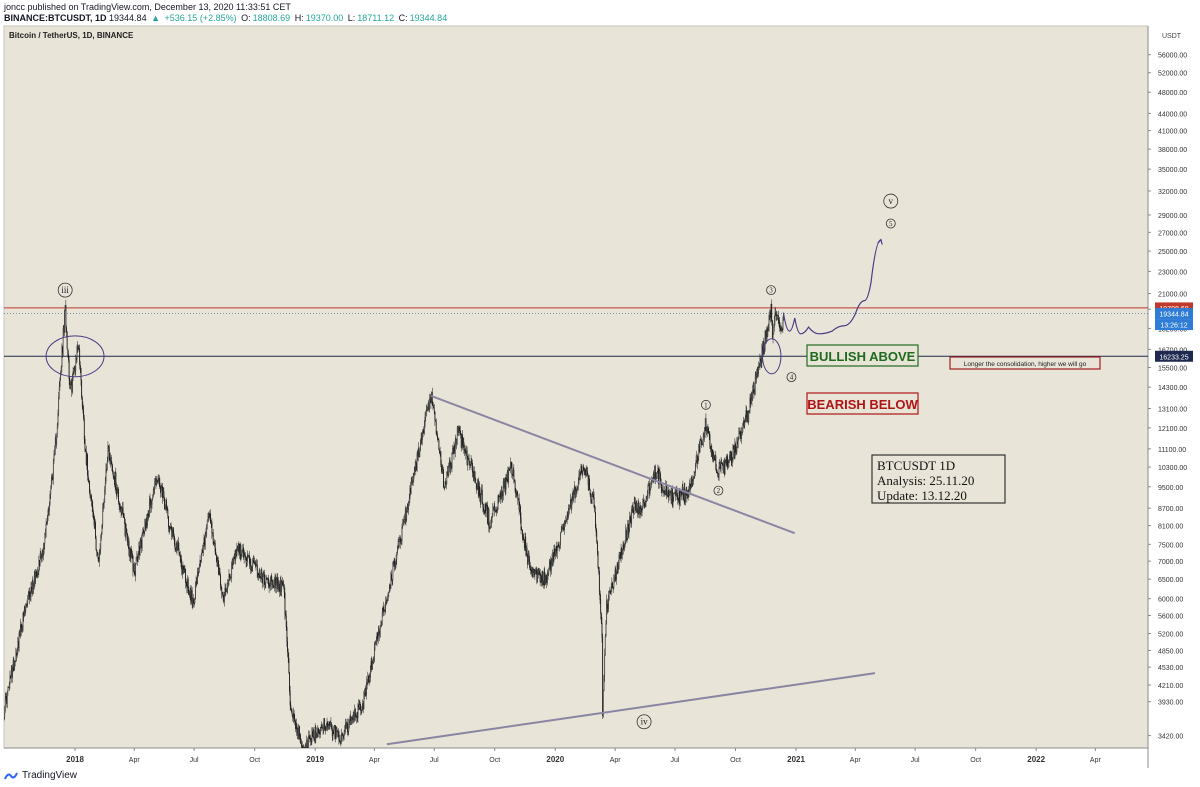  What do you see at coordinates (1172, 114) in the screenshot?
I see `y-tick-label: 44000.00` at bounding box center [1172, 114].